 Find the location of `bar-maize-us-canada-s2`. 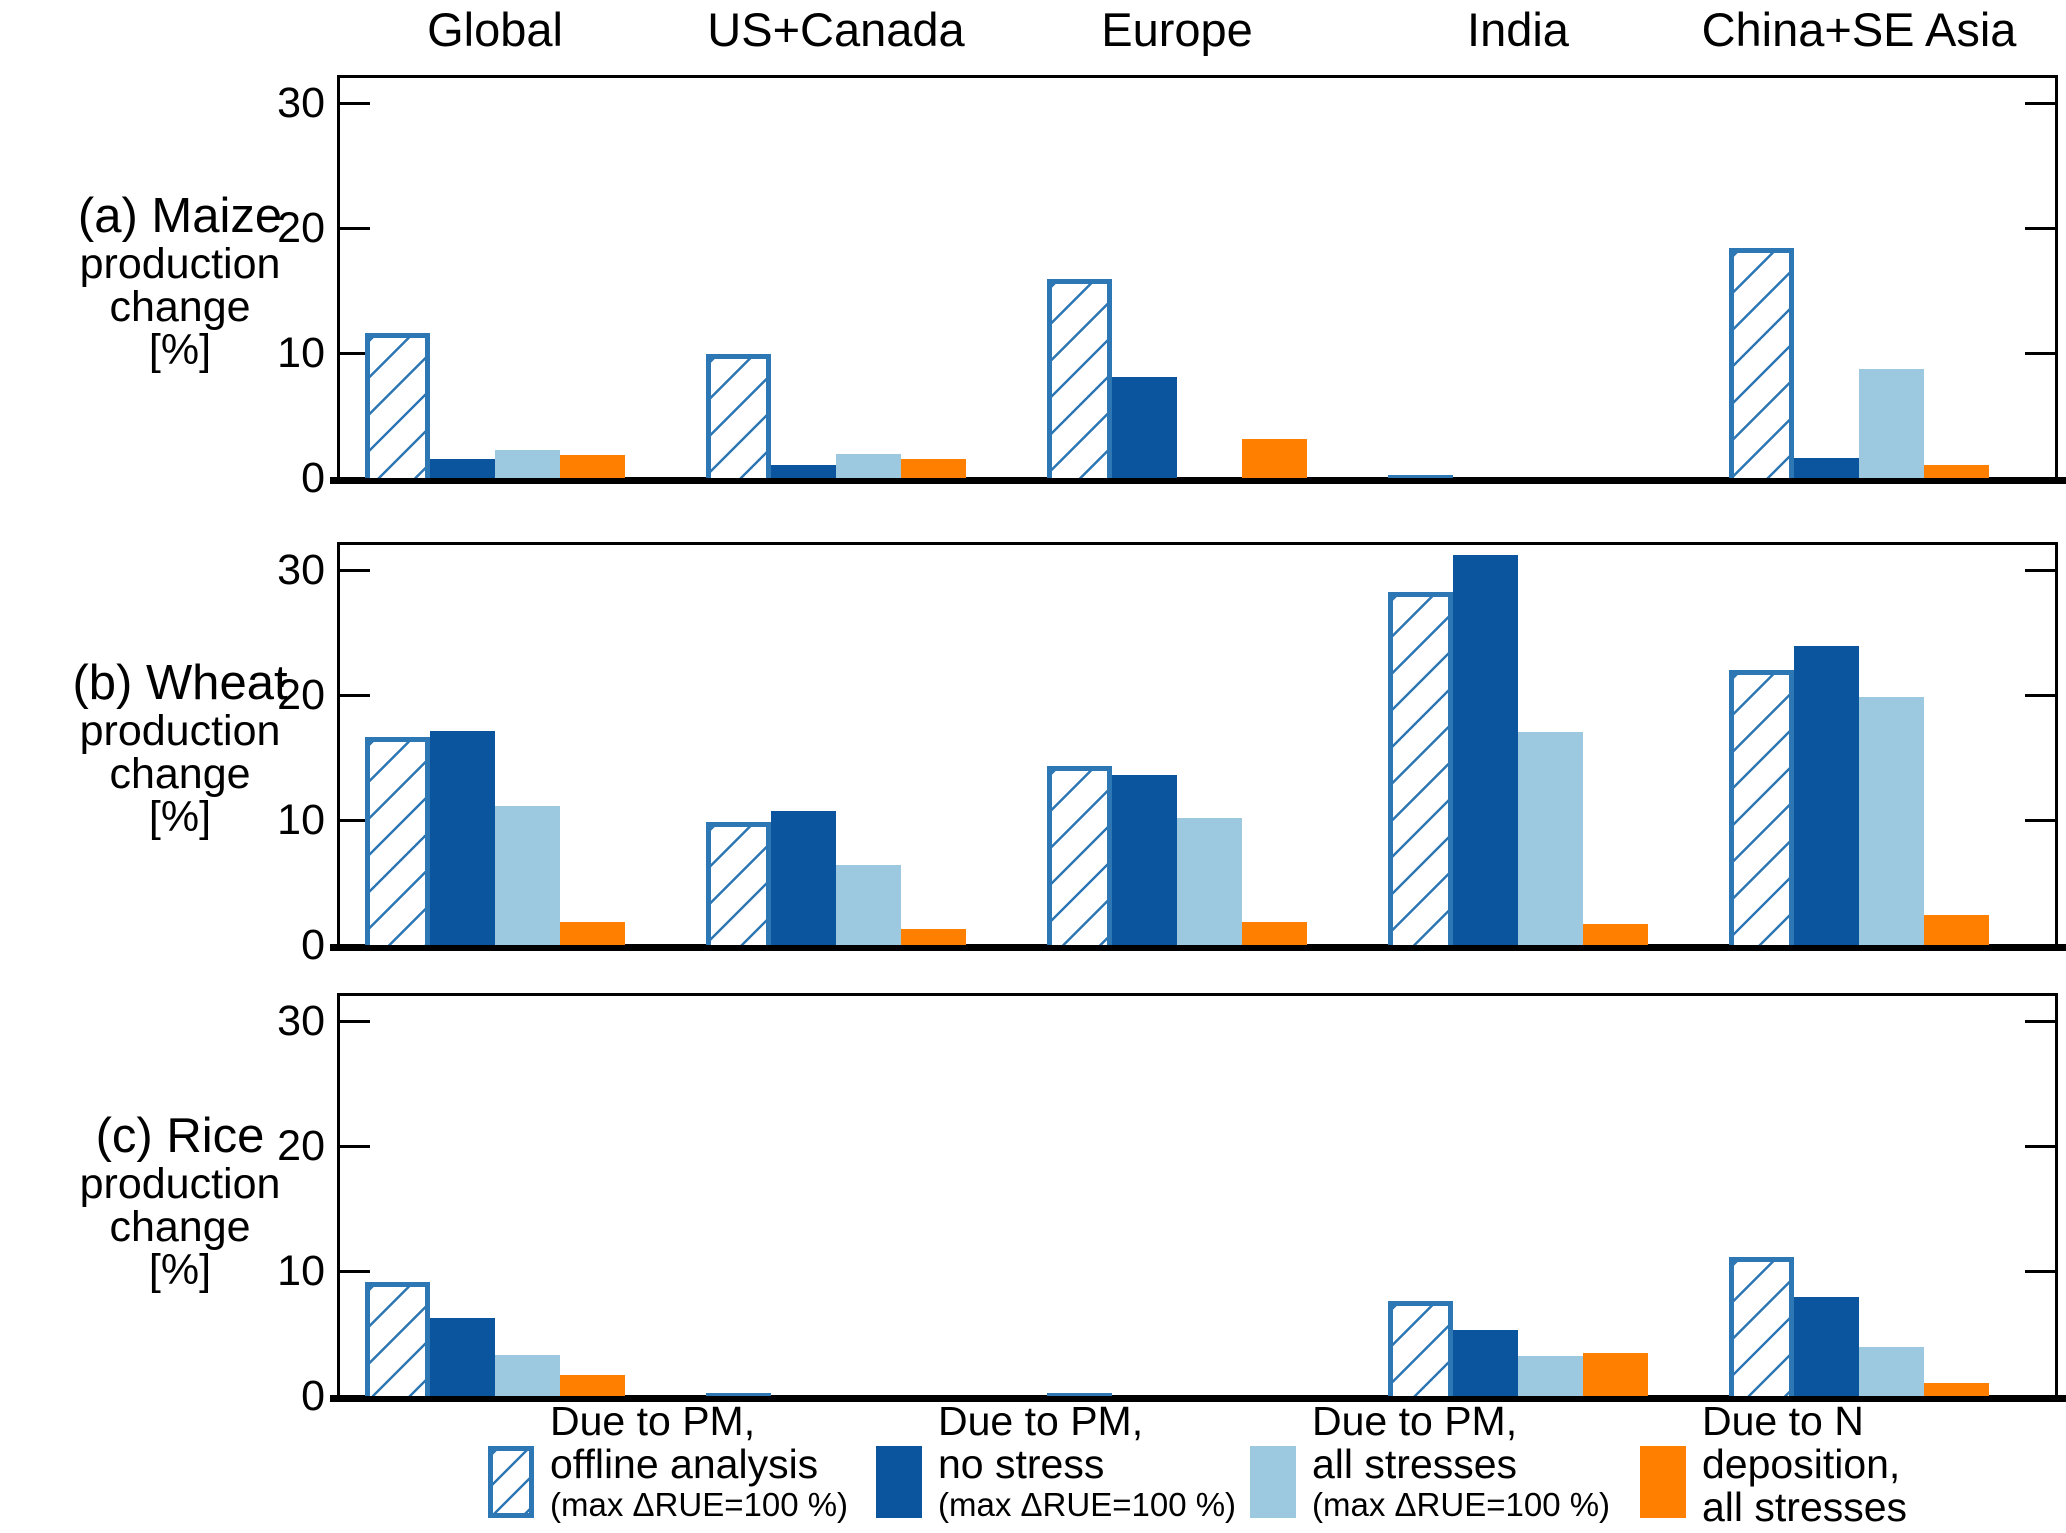

bar-maize-us-canada-s2 is located at coordinates (868, 466).